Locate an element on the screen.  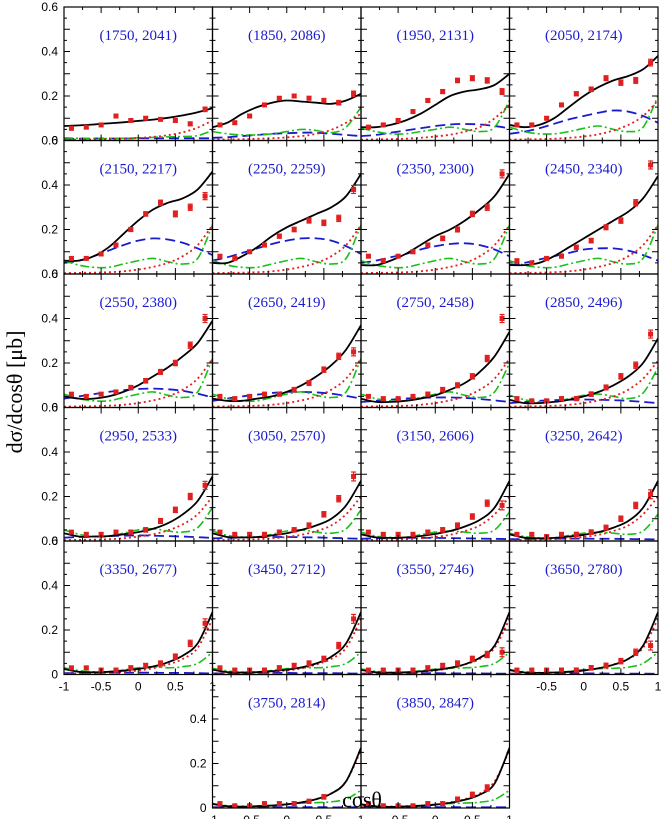
panel: (3750, 2814) 0 0.2 0.4 -1 -0.5 0 0.5 1 is located at coordinates (277, 746).